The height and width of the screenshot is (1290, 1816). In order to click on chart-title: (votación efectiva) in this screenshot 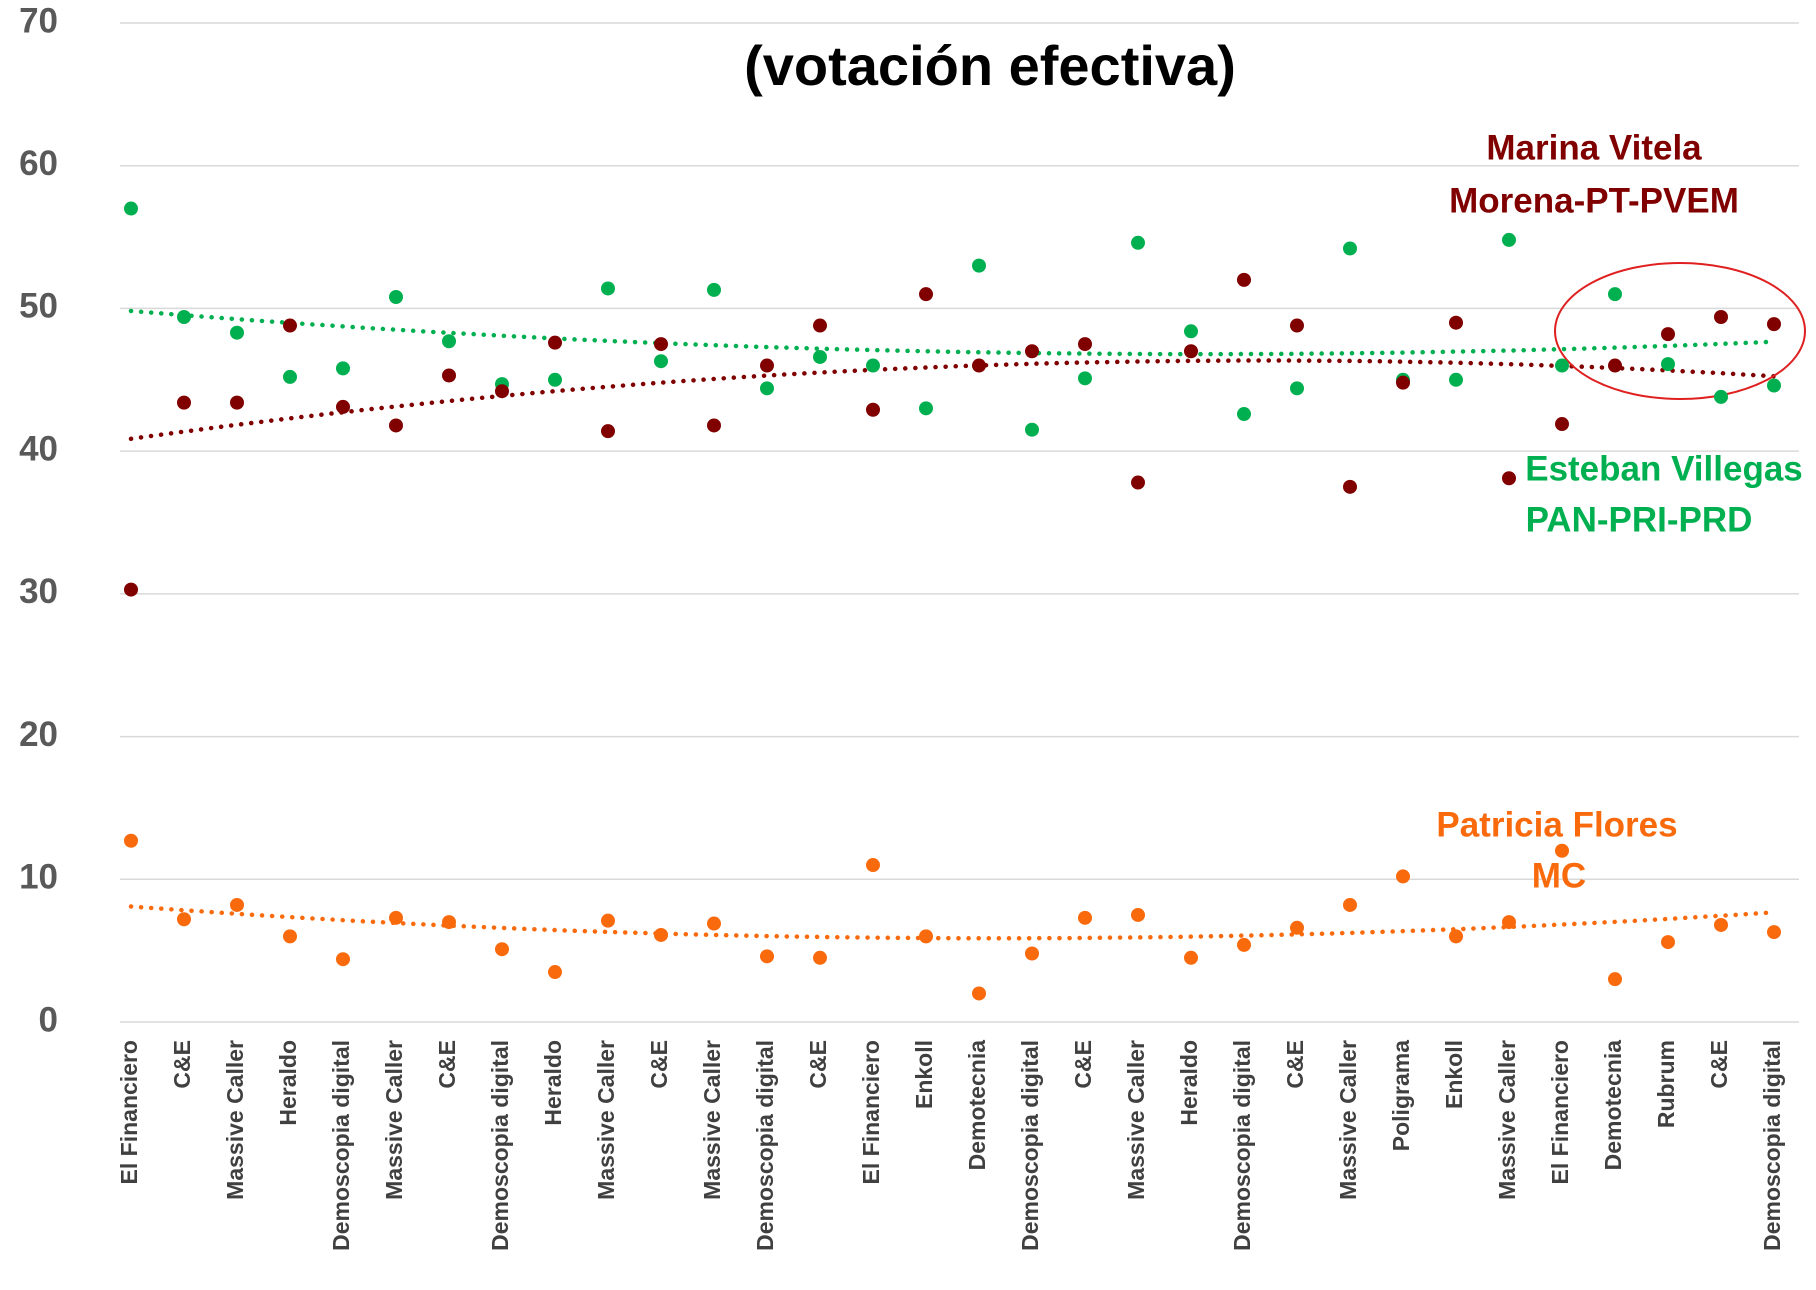, I will do `click(990, 65)`.